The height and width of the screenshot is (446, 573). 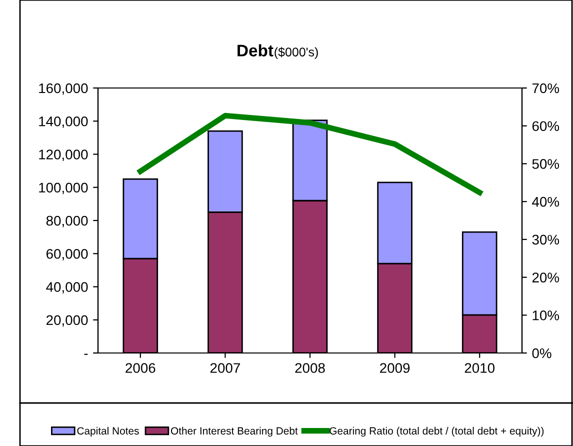 I want to click on x-tick-label: 2009, so click(x=395, y=368).